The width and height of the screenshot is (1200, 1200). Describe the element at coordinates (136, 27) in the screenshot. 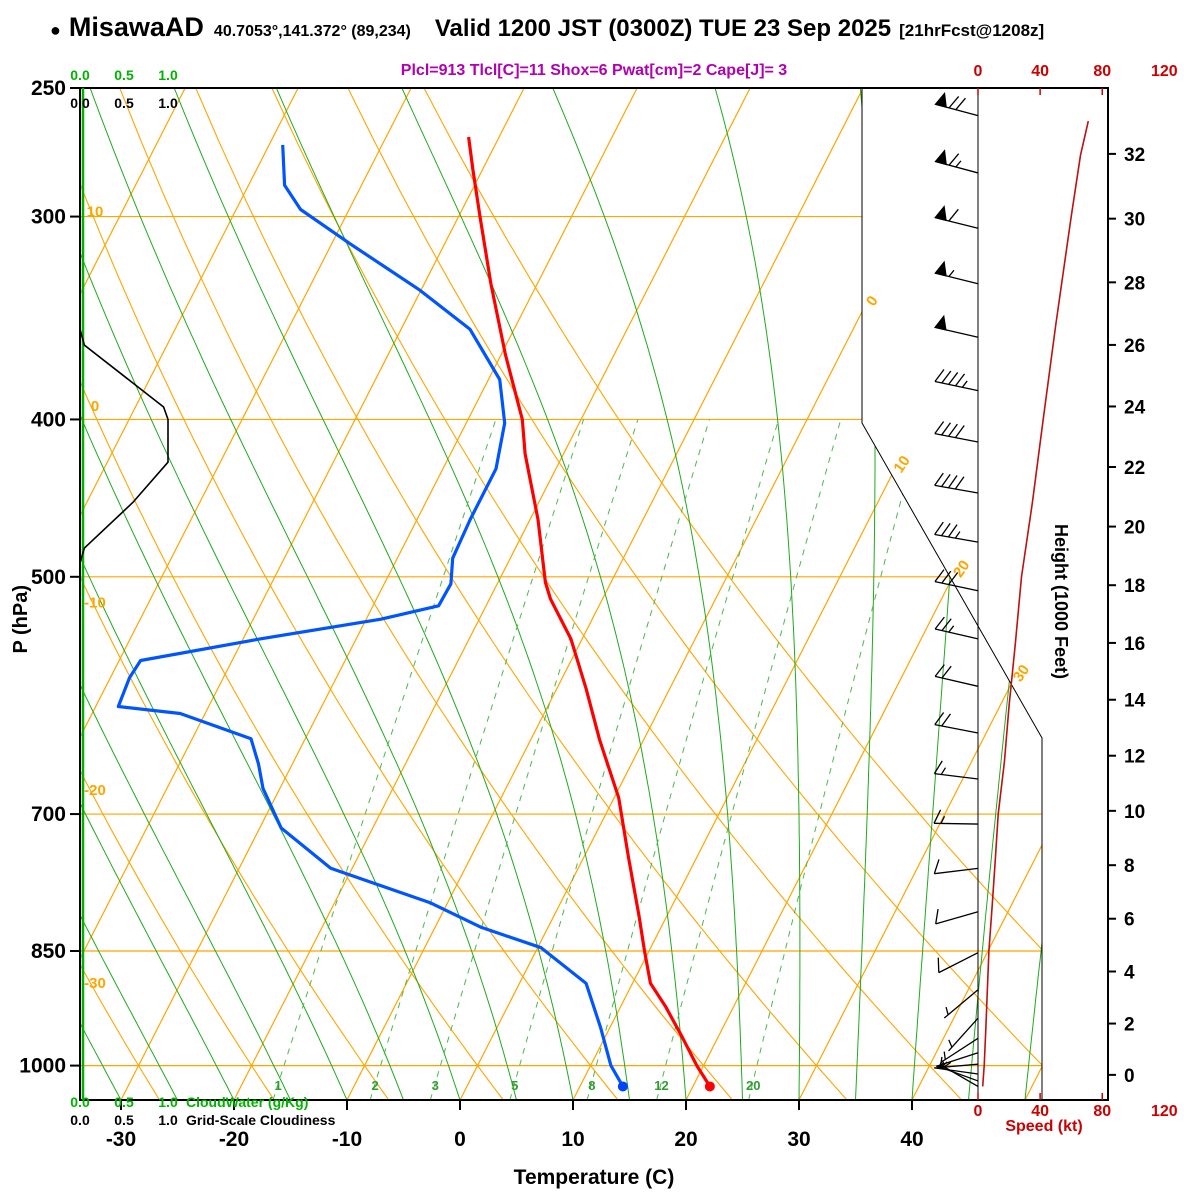

I see `station-name: MisawaAD` at that location.